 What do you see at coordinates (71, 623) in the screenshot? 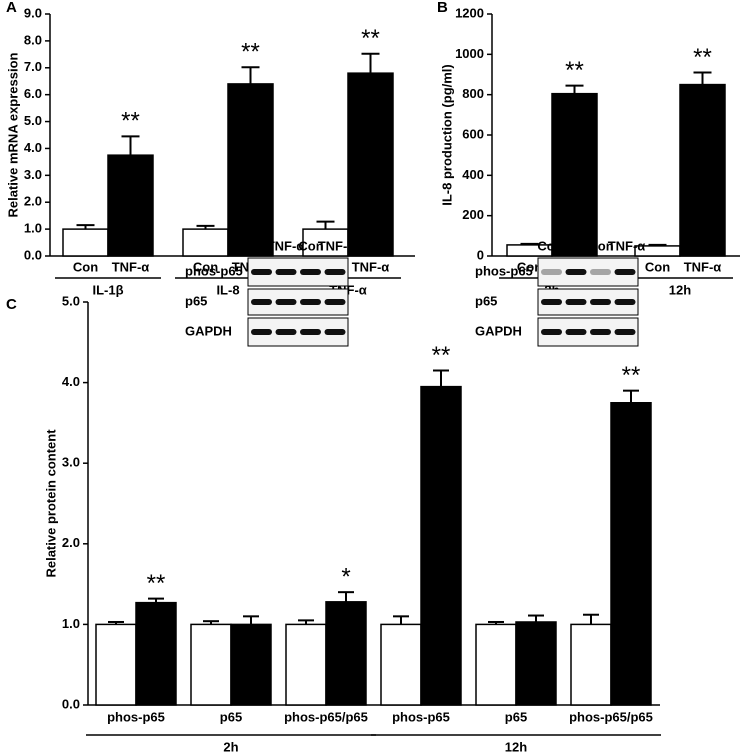
I see `y-tick-label: 1.0` at bounding box center [71, 623].